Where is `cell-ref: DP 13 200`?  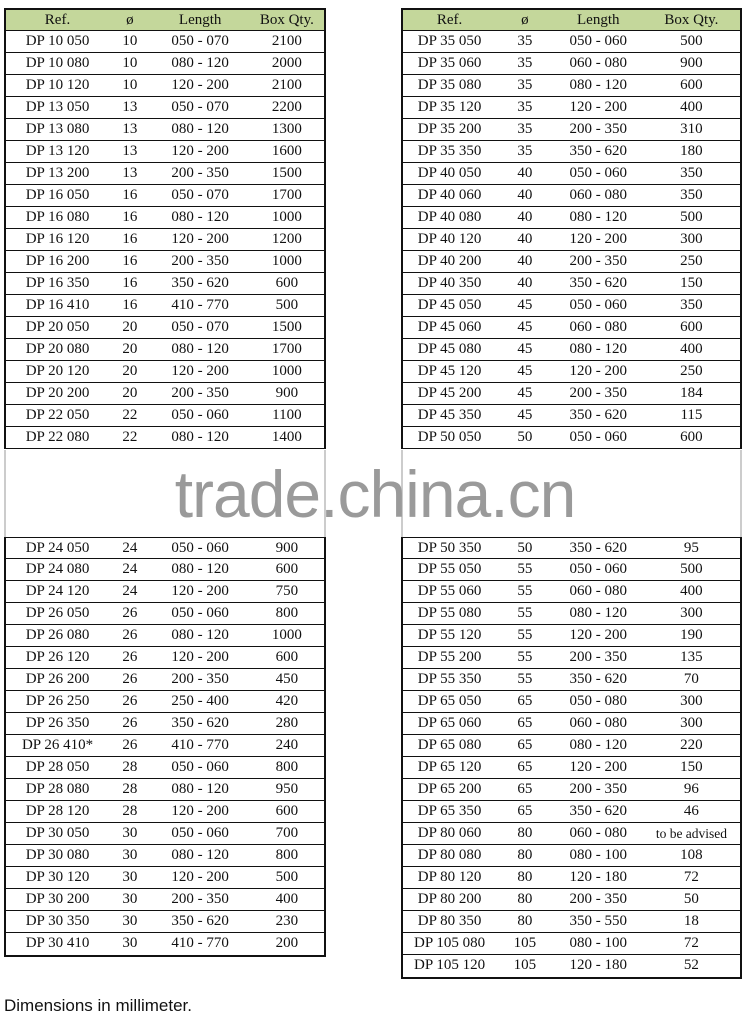 cell-ref: DP 13 200 is located at coordinates (57, 173).